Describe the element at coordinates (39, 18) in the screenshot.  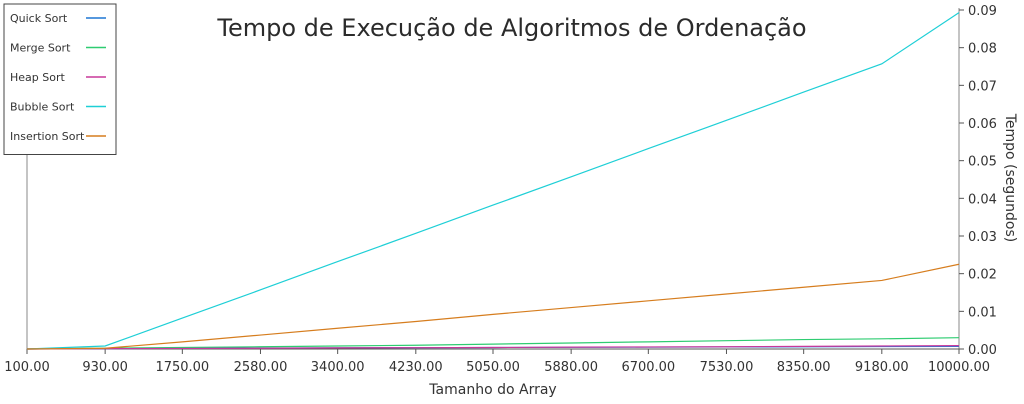
I see `legend-label-quick-sort: Quick Sort` at that location.